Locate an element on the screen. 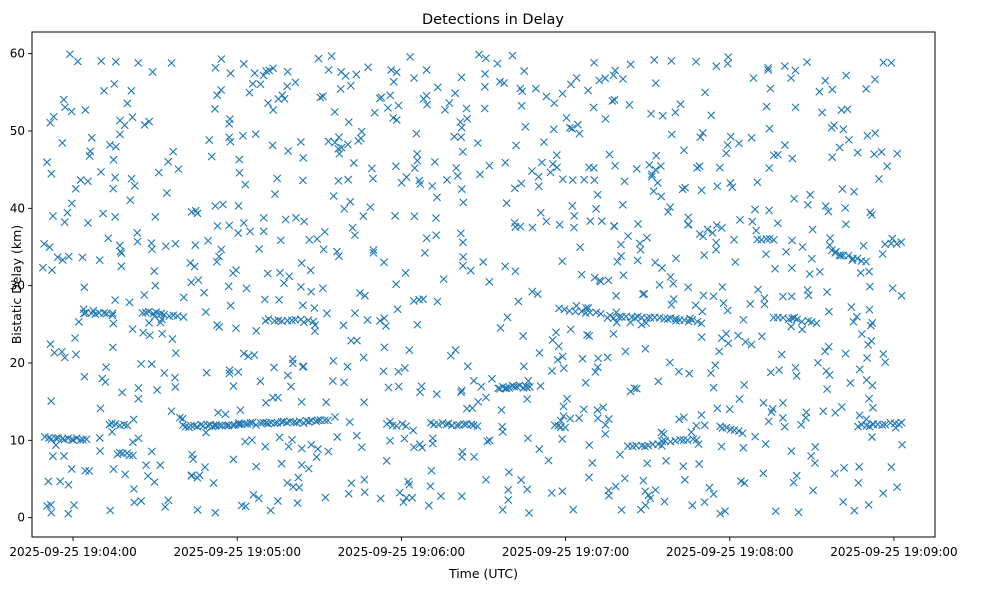 This screenshot has width=986, height=590. x-tick-label: 2025-09-25 19:07:00 is located at coordinates (565, 552).